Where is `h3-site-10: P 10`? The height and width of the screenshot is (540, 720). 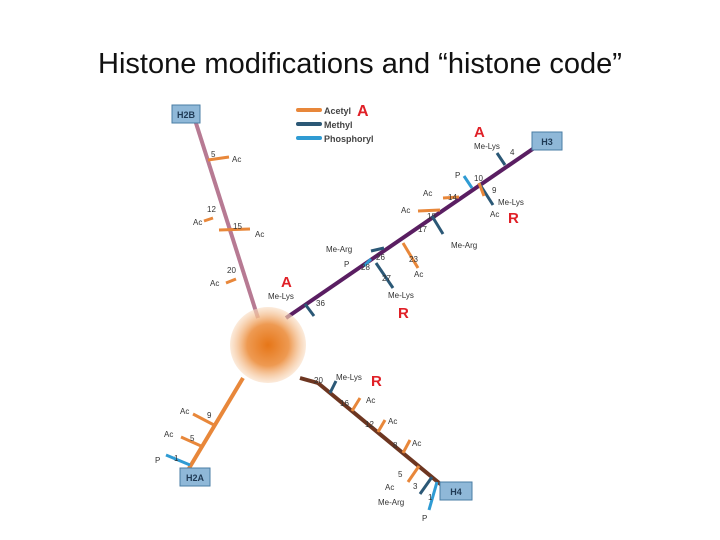
h3-site-10: P 10 is located at coordinates (469, 180).